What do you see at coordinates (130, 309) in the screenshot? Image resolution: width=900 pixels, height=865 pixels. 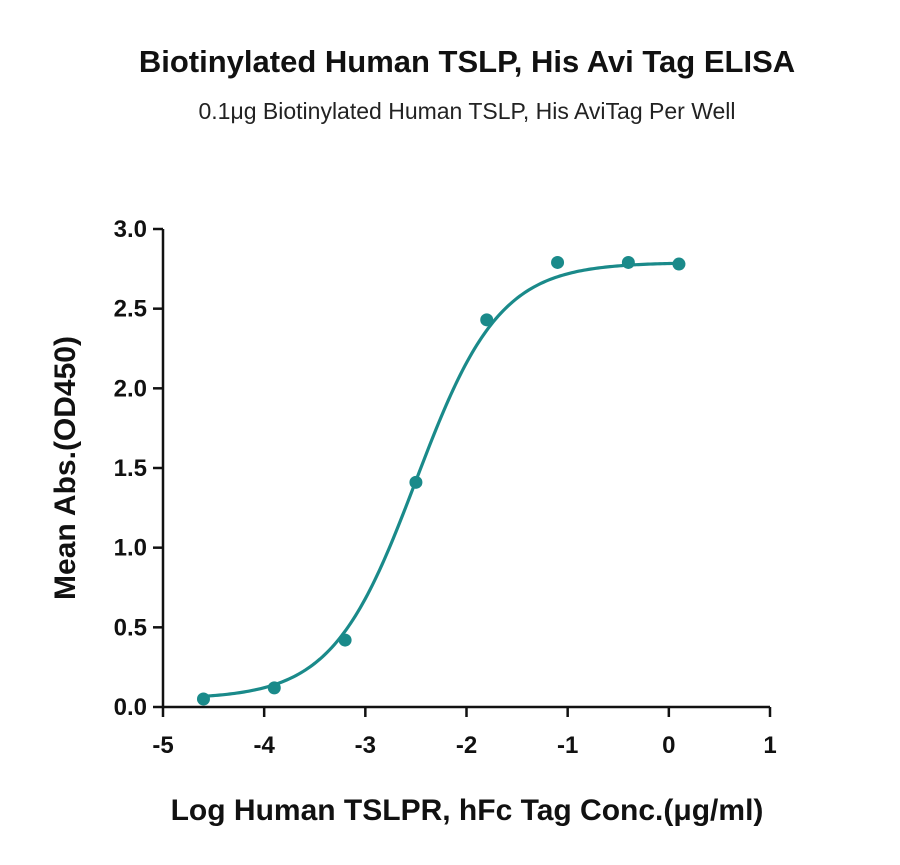 I see `y-tick-label: 2.5` at bounding box center [130, 309].